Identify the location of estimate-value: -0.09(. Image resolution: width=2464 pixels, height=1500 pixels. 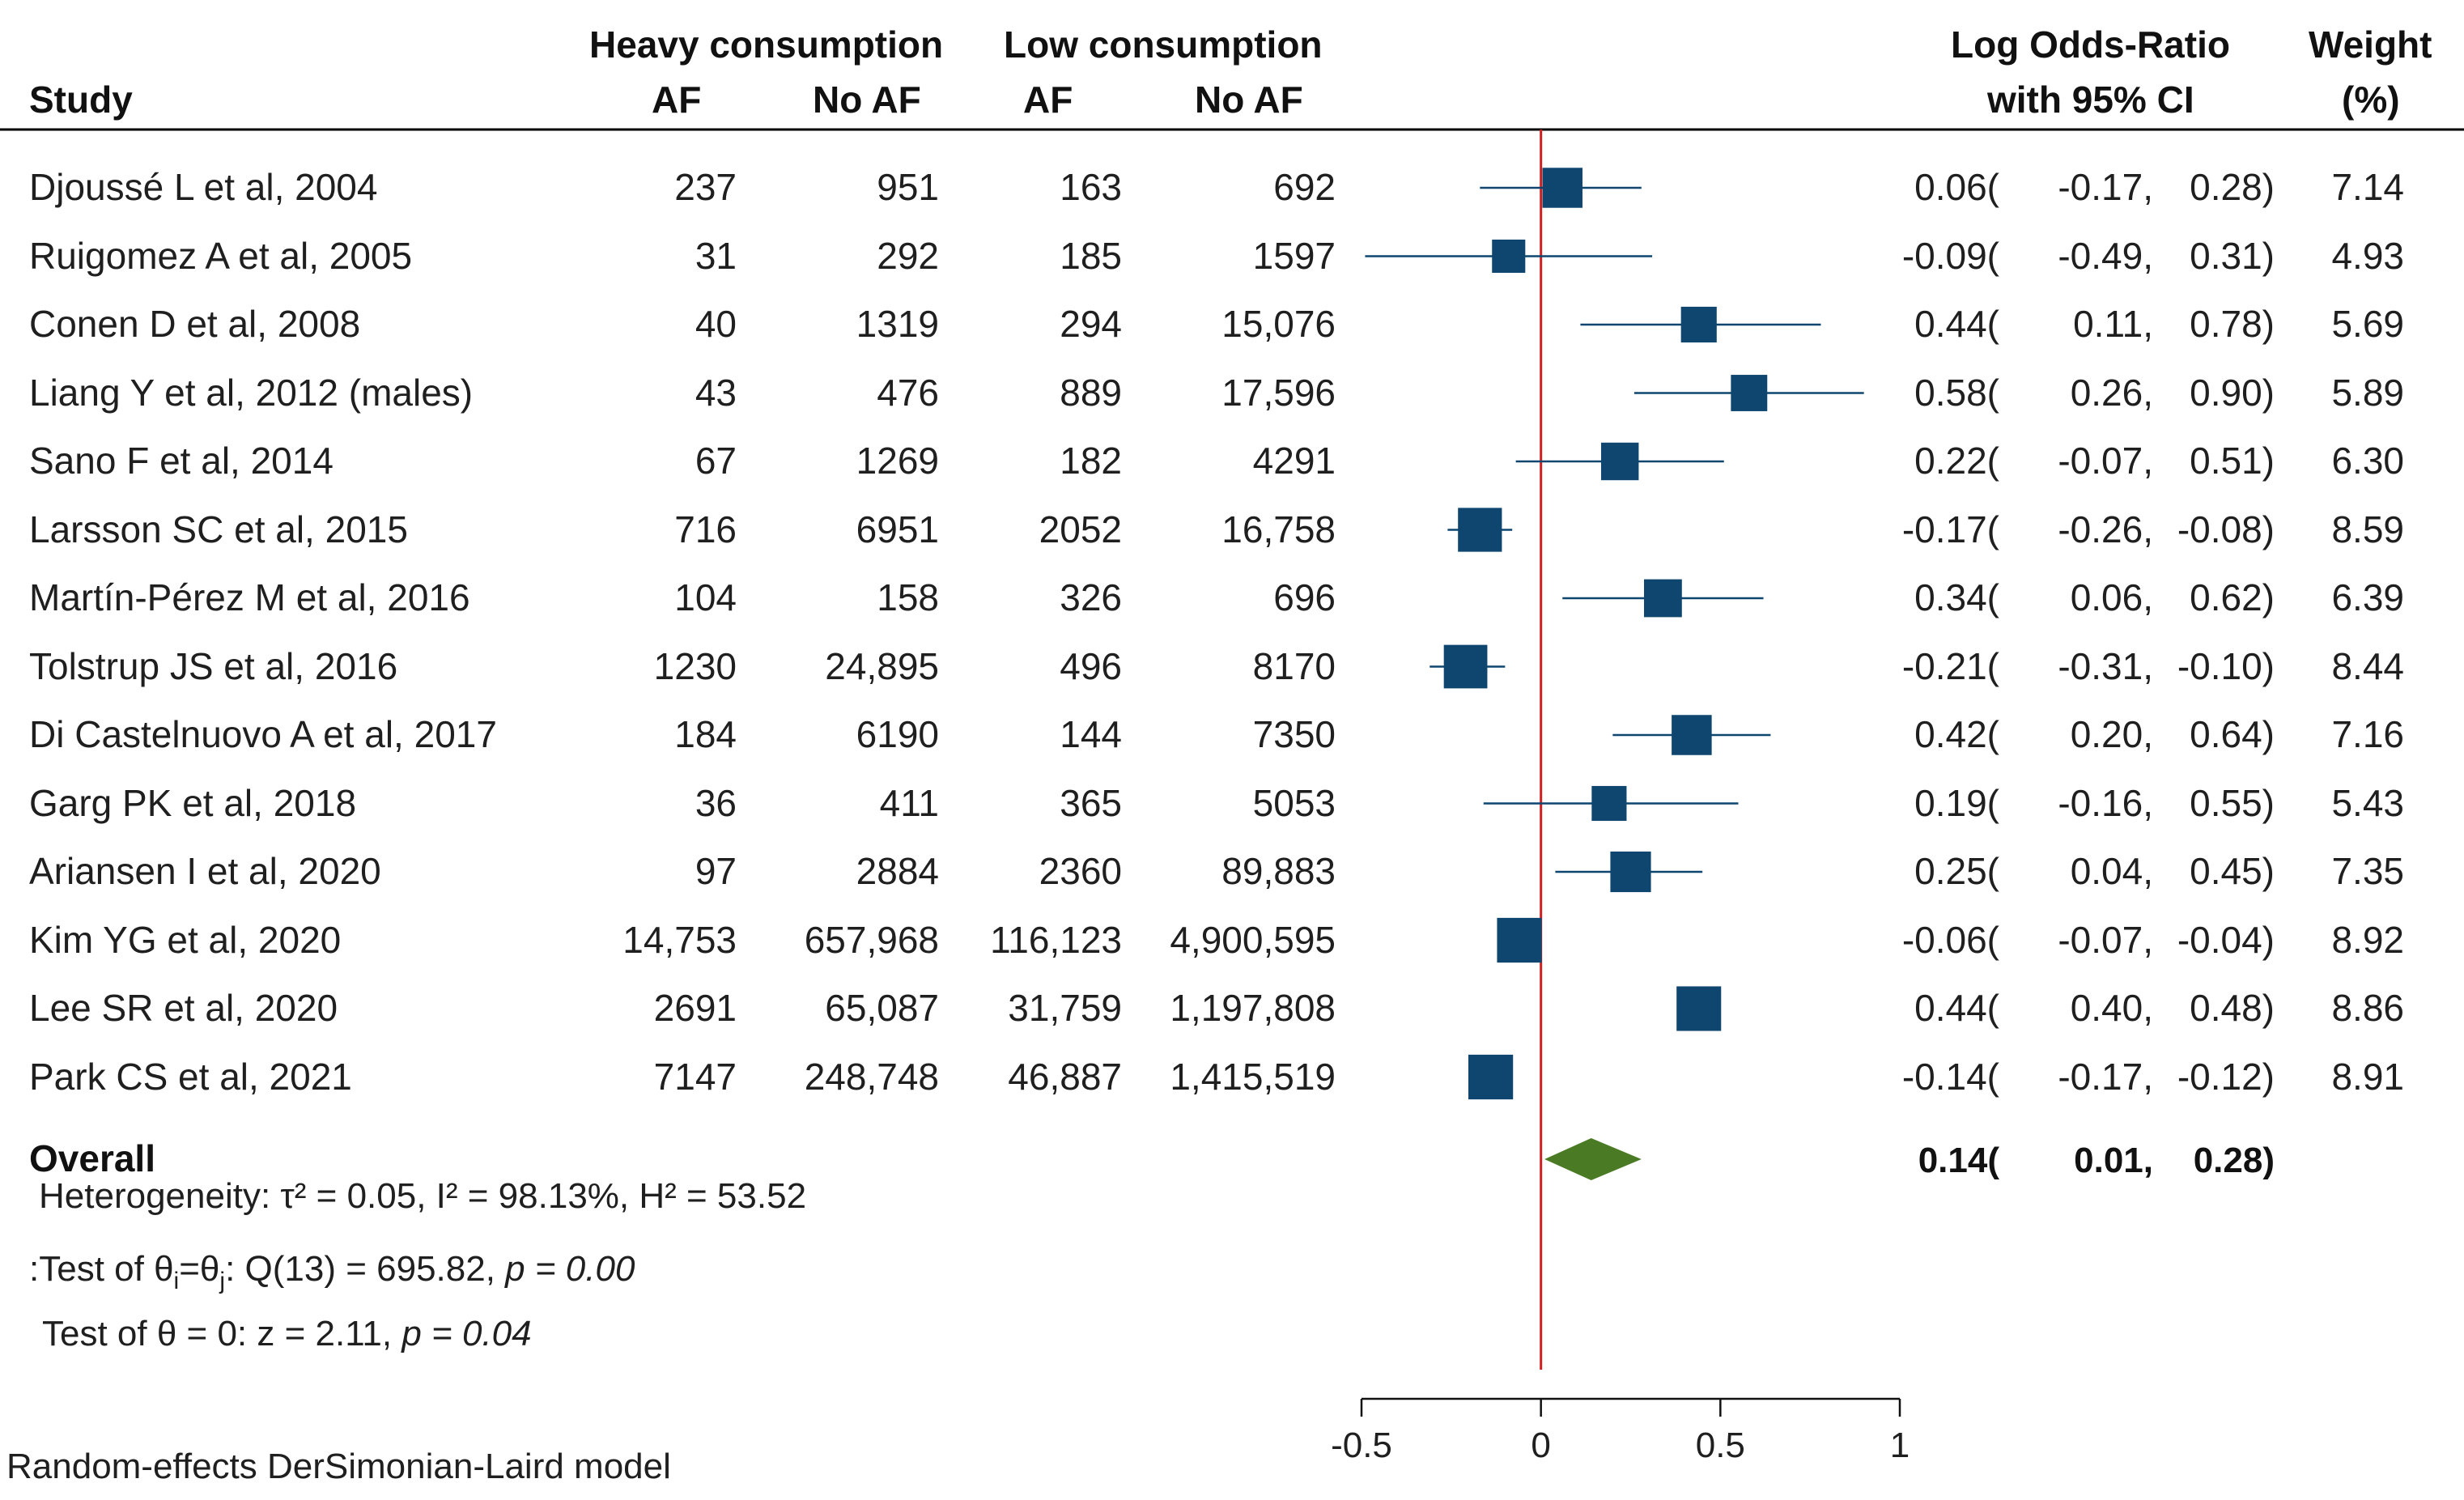
(1950, 256).